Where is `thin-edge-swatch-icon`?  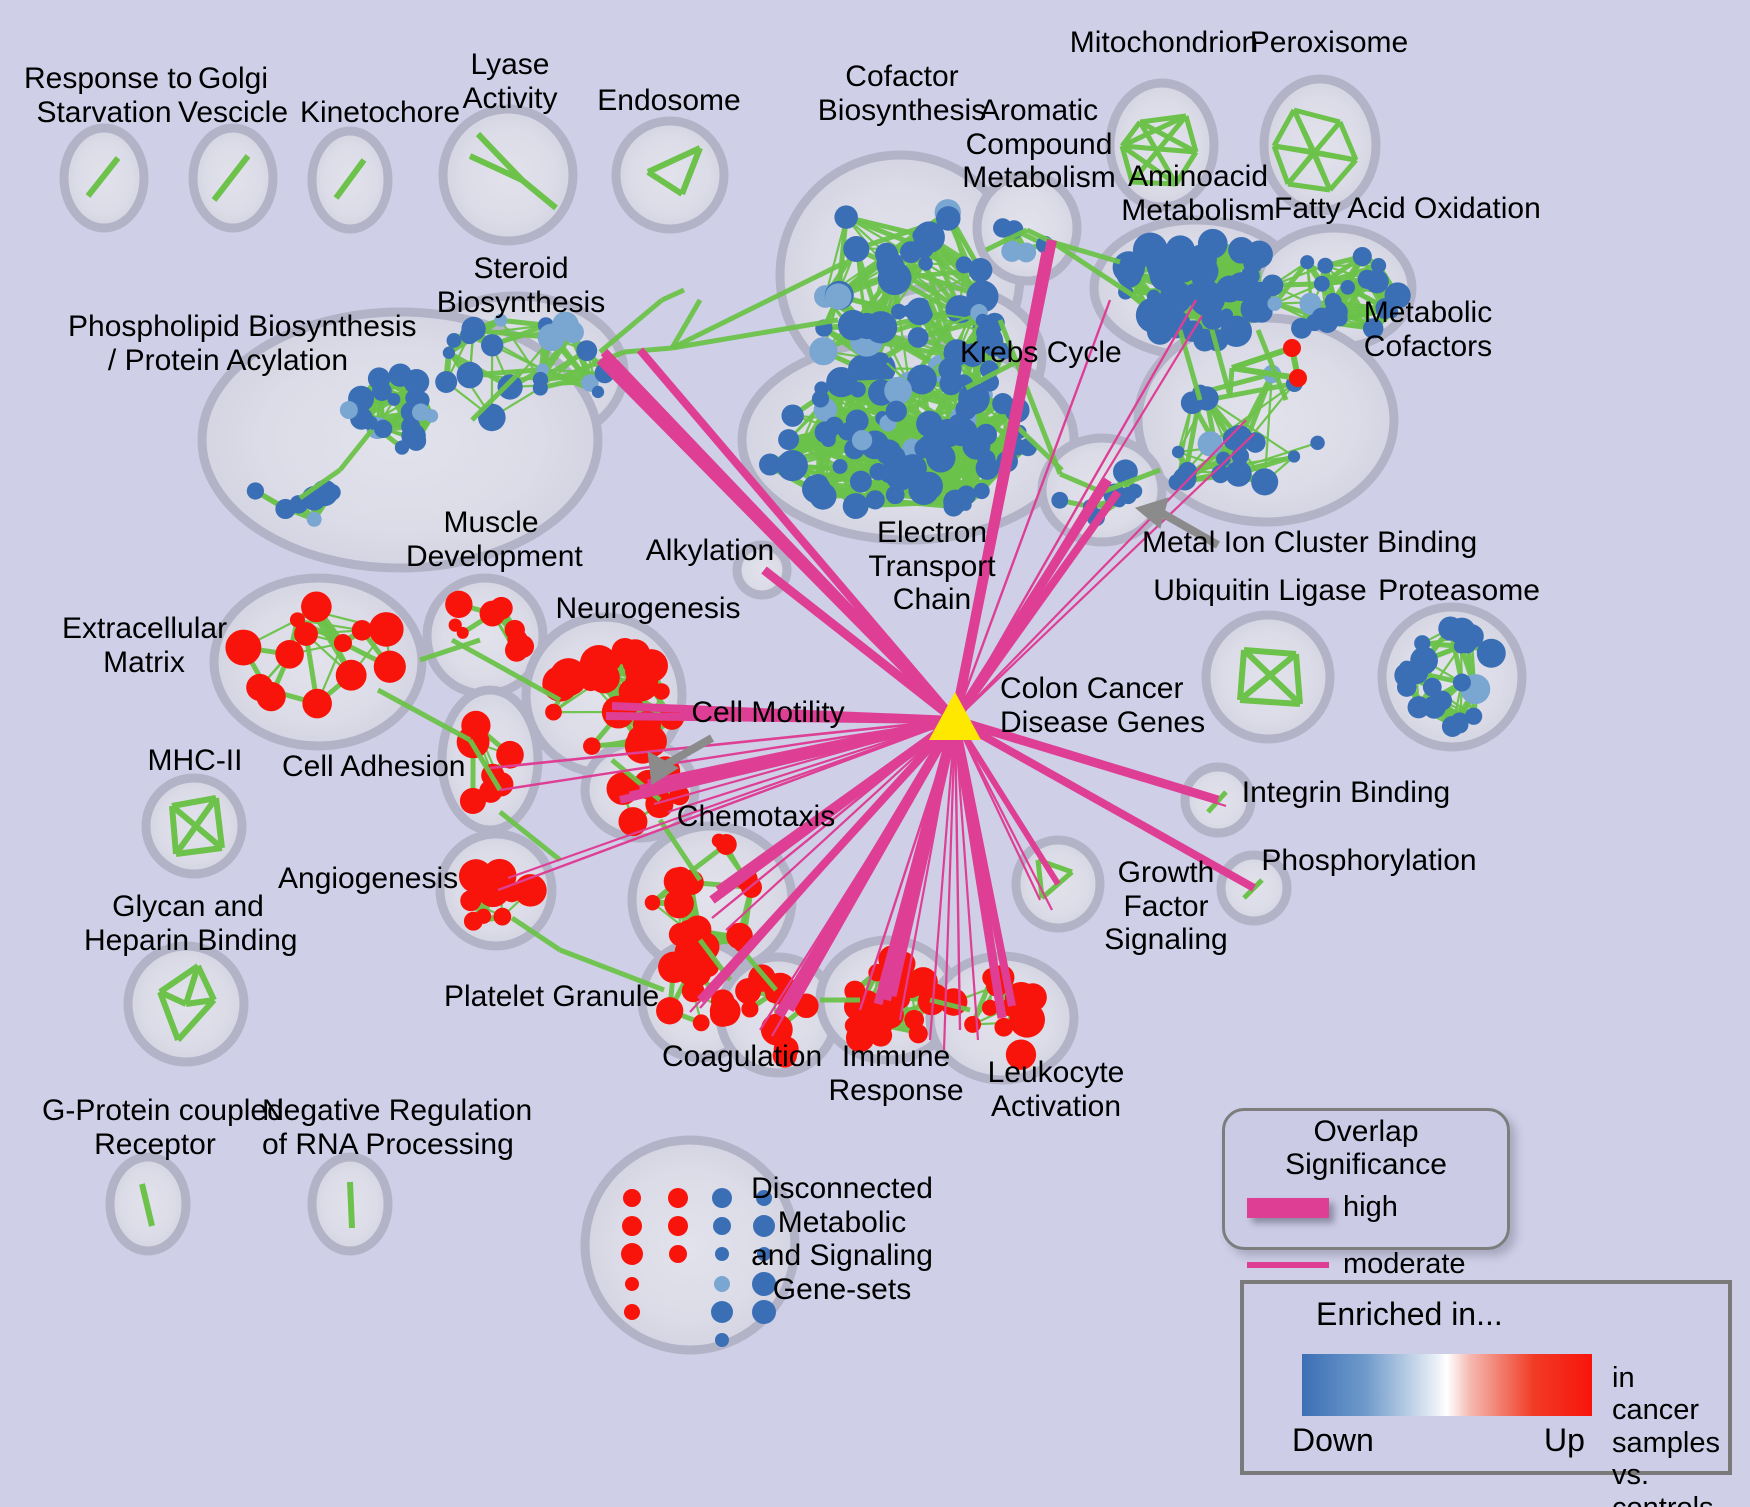
thin-edge-swatch-icon is located at coordinates (1288, 1264).